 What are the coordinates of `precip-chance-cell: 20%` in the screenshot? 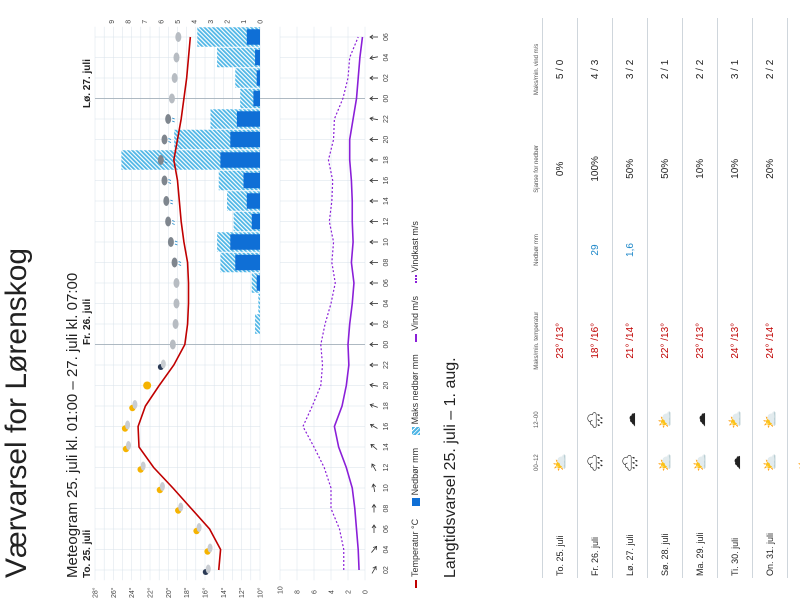 It's located at (770, 168).